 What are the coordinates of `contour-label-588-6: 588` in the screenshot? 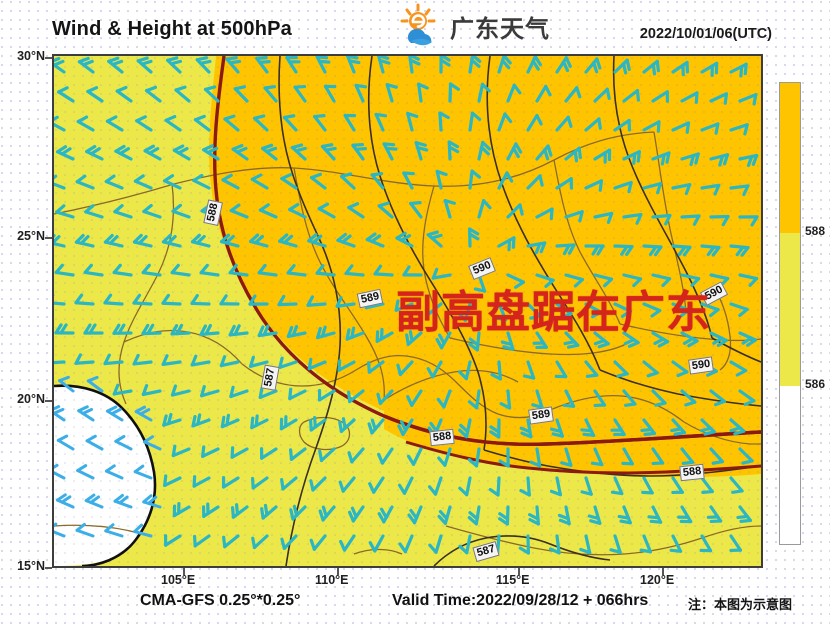 It's located at (442, 437).